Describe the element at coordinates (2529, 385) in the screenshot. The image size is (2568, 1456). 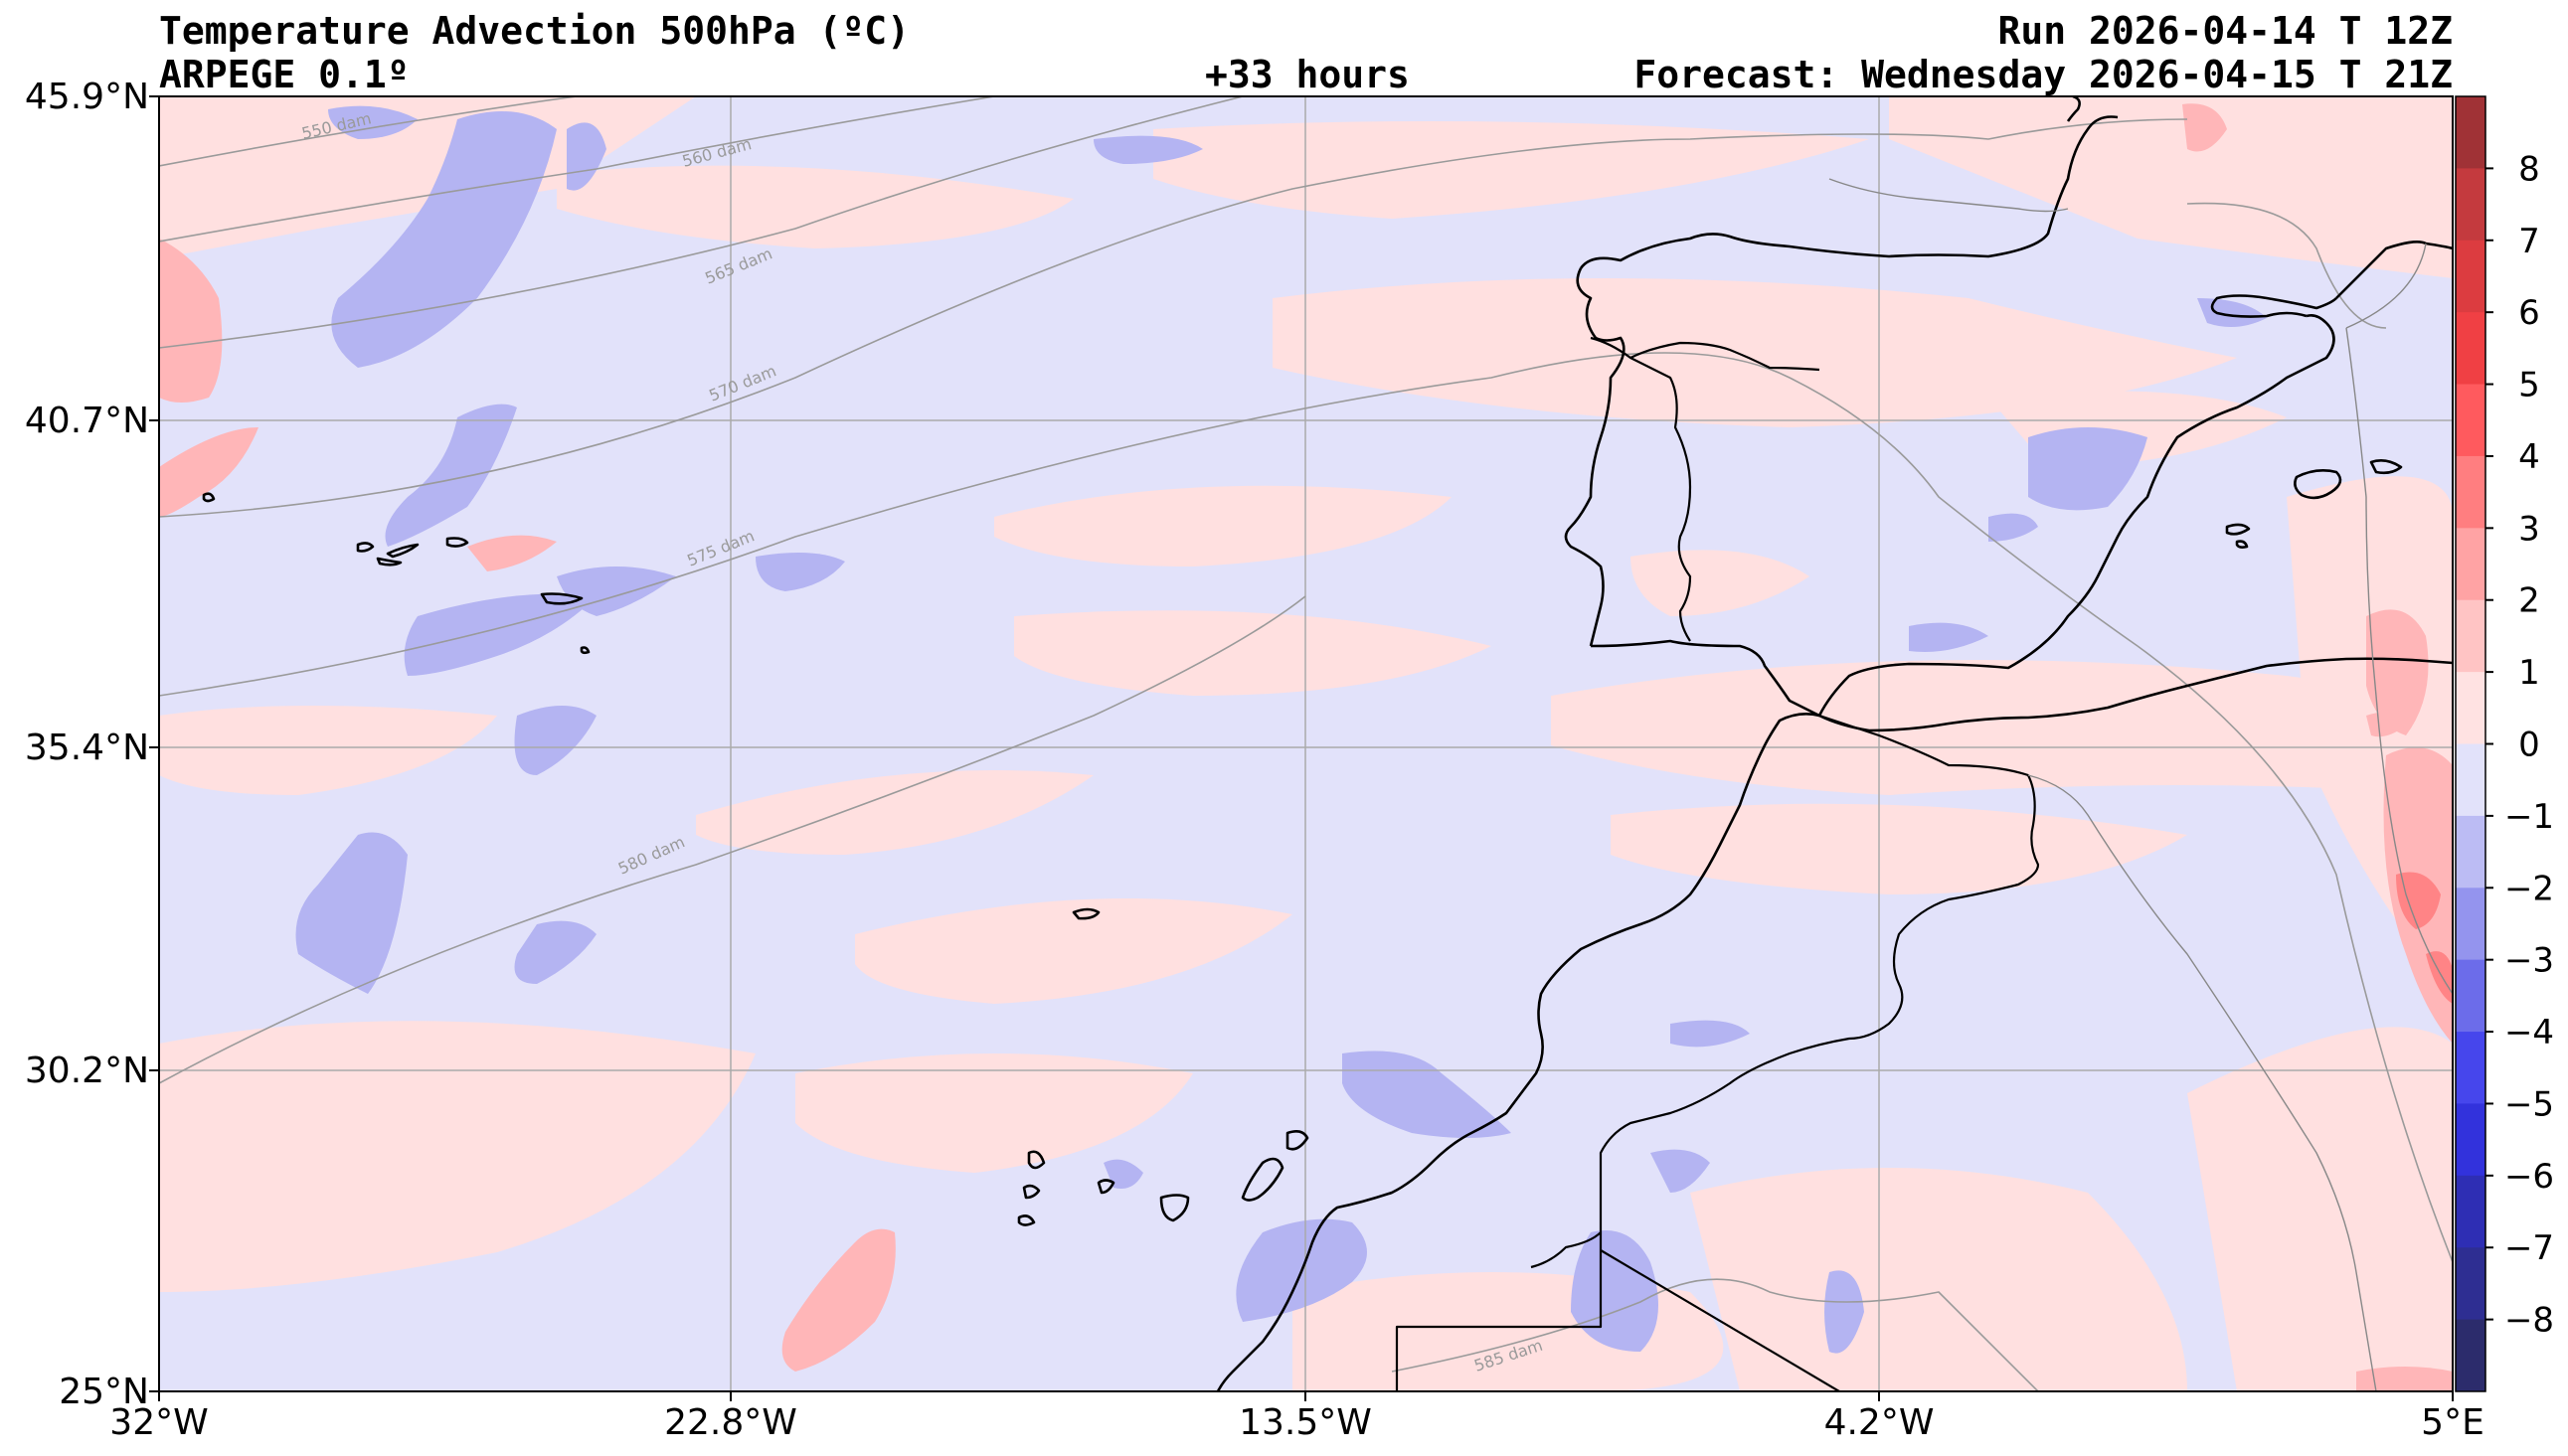
I see `colorbar-tick-label: 5` at that location.